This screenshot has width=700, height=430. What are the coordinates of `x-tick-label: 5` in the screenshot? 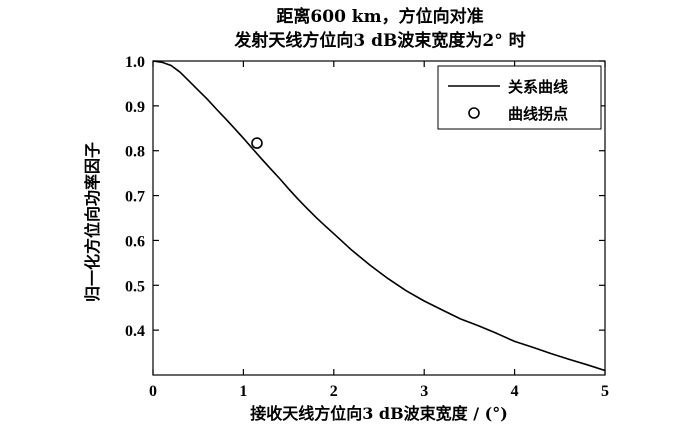 It's located at (605, 391).